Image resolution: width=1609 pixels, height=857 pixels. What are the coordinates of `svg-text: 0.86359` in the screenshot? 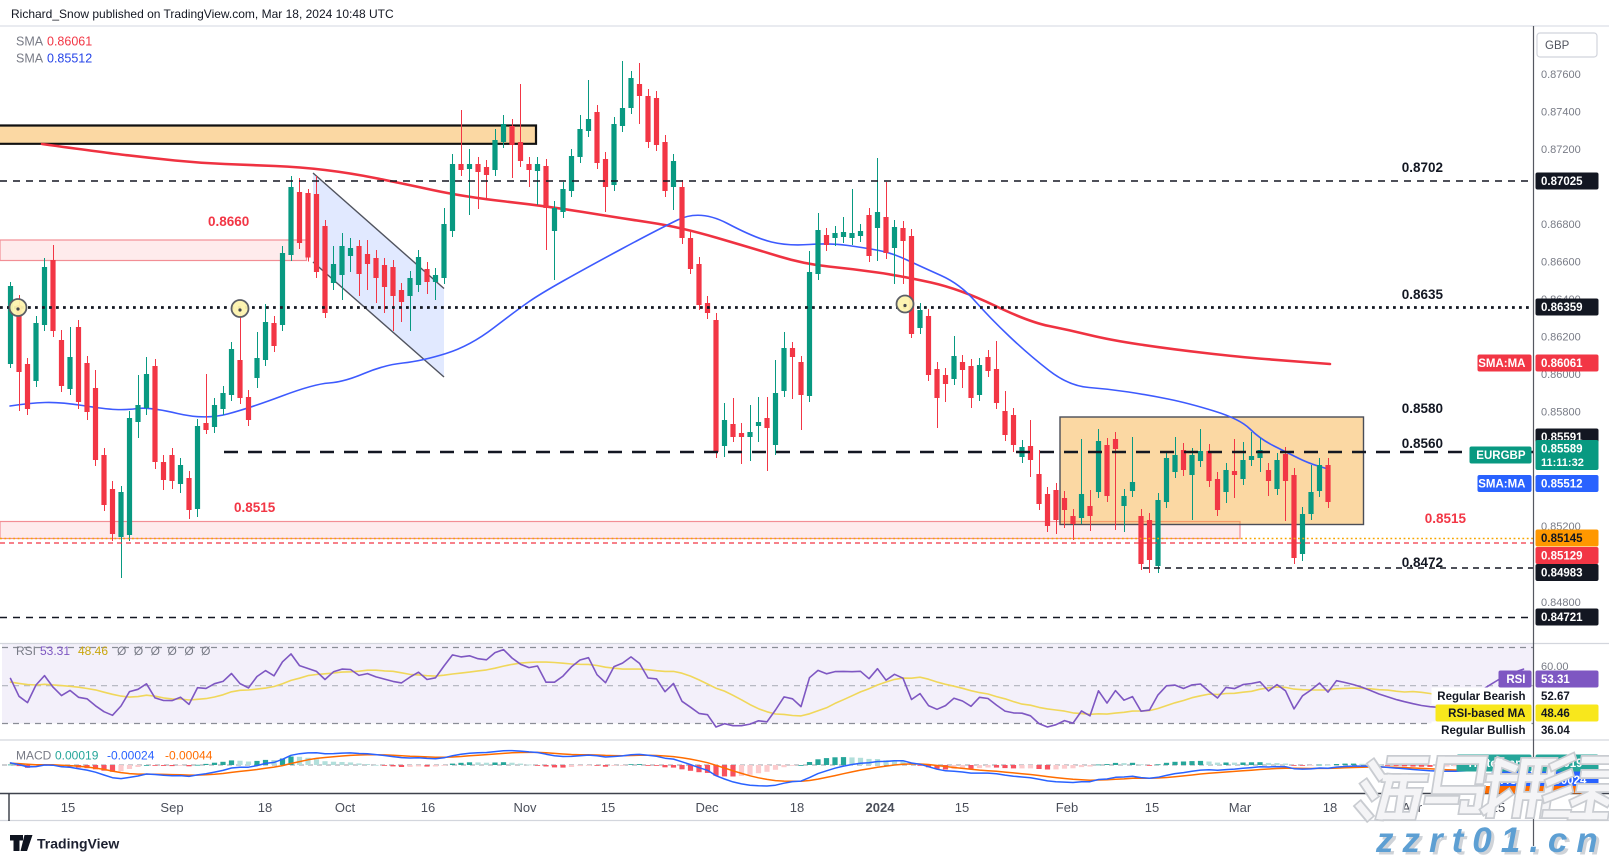 It's located at (1562, 308).